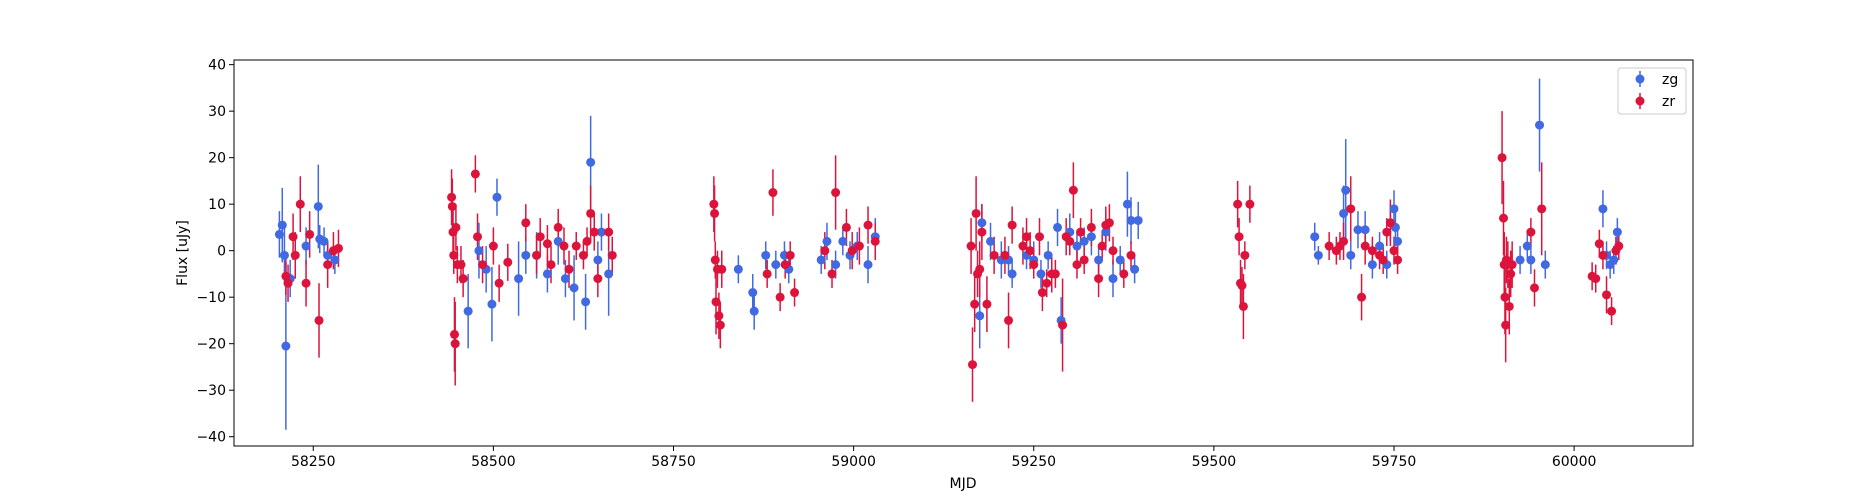 This screenshot has width=1875, height=500. I want to click on y-tick-label: −40, so click(211, 438).